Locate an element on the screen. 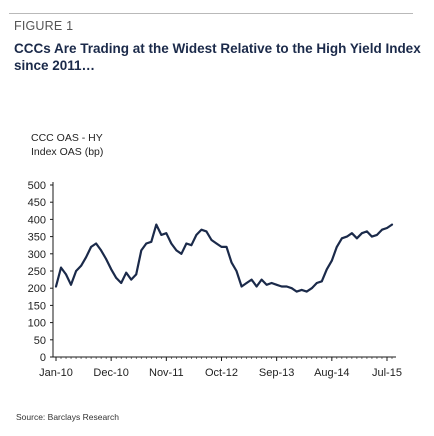 The width and height of the screenshot is (434, 436). series-line is located at coordinates (224, 258).